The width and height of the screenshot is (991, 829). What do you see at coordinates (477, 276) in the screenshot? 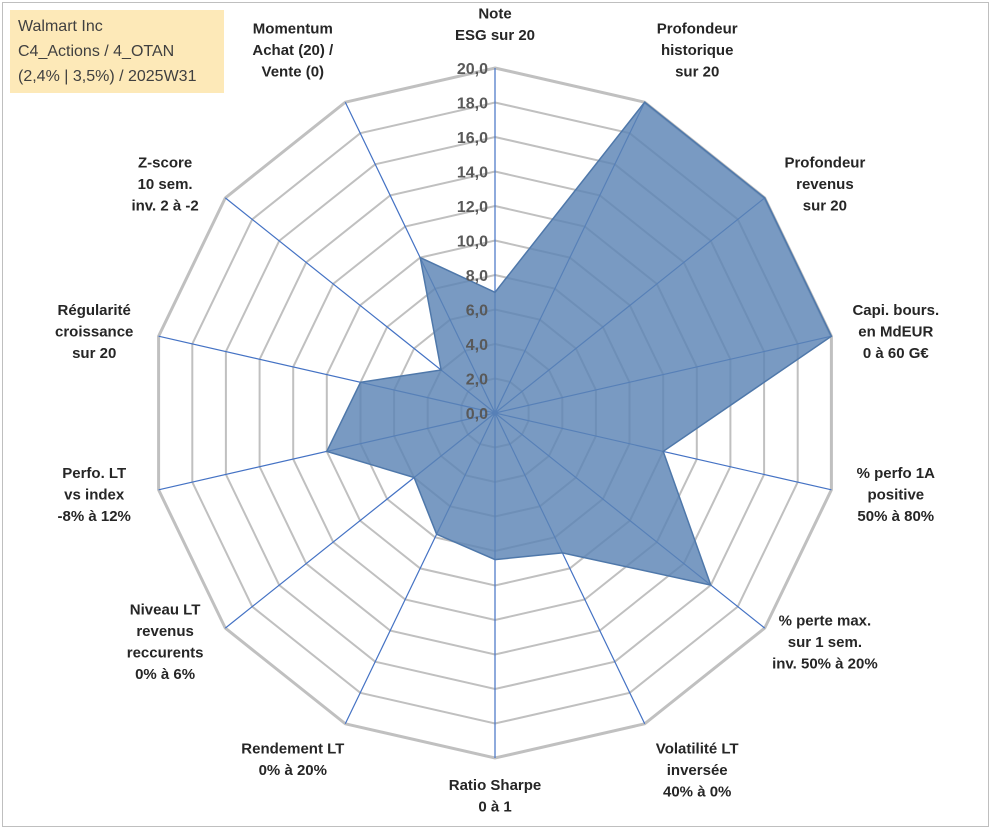
I see `tick-label: 8,0` at bounding box center [477, 276].